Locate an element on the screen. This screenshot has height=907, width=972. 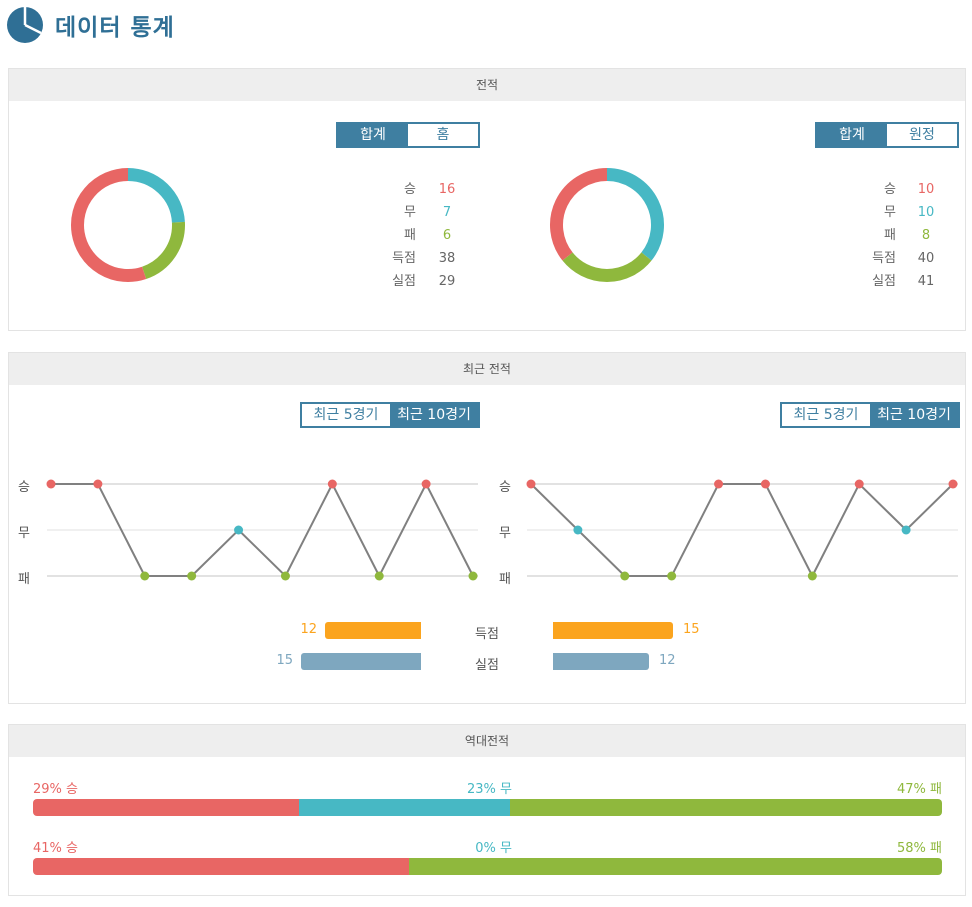
recent-toggle-right: 최근 5경기 최근 10경기 is located at coordinates (870, 415).